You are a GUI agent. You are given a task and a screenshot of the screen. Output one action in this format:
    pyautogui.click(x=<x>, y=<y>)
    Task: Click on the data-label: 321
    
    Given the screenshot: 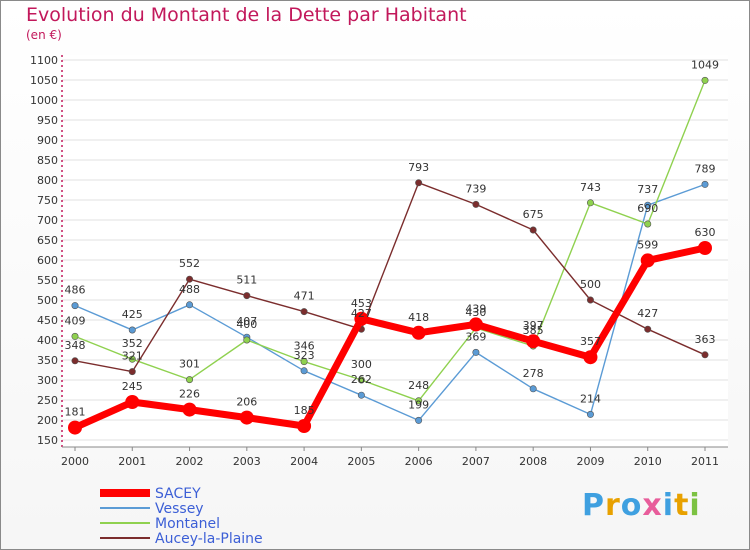 What is the action you would take?
    pyautogui.click(x=132, y=356)
    